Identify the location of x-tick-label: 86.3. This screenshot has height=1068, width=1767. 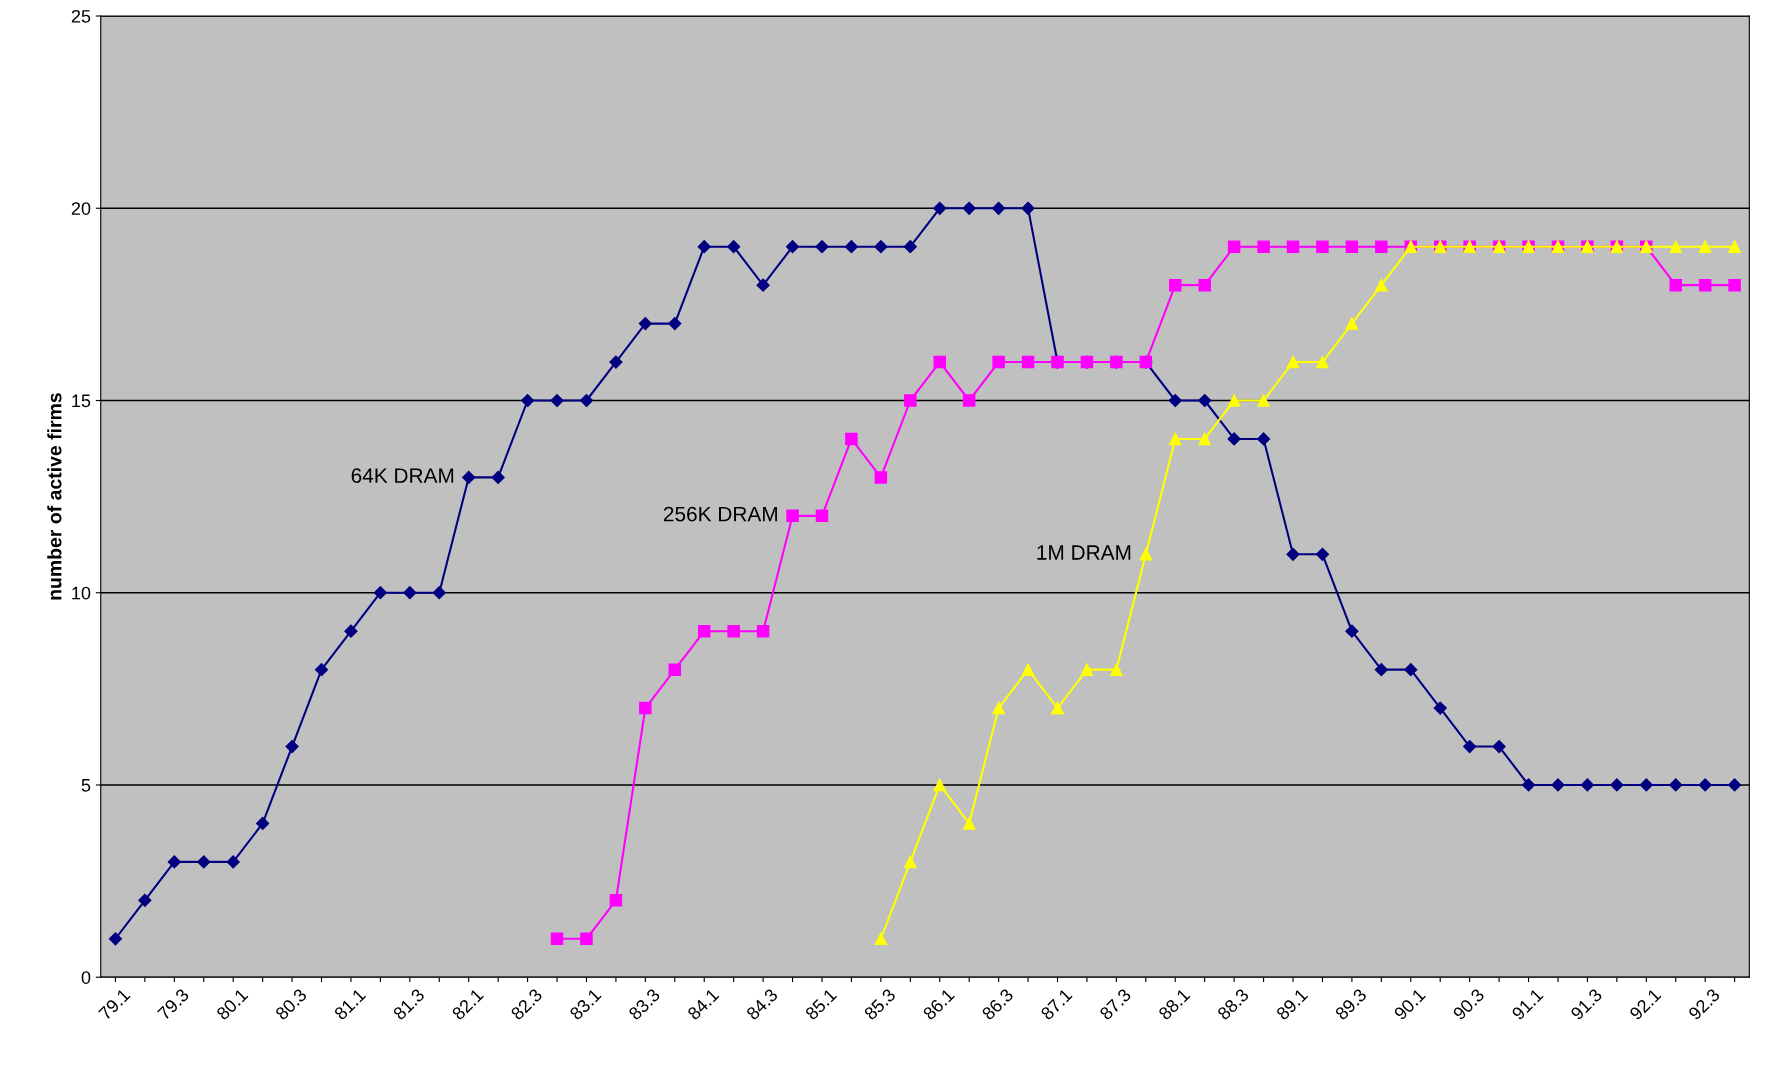
(997, 1004).